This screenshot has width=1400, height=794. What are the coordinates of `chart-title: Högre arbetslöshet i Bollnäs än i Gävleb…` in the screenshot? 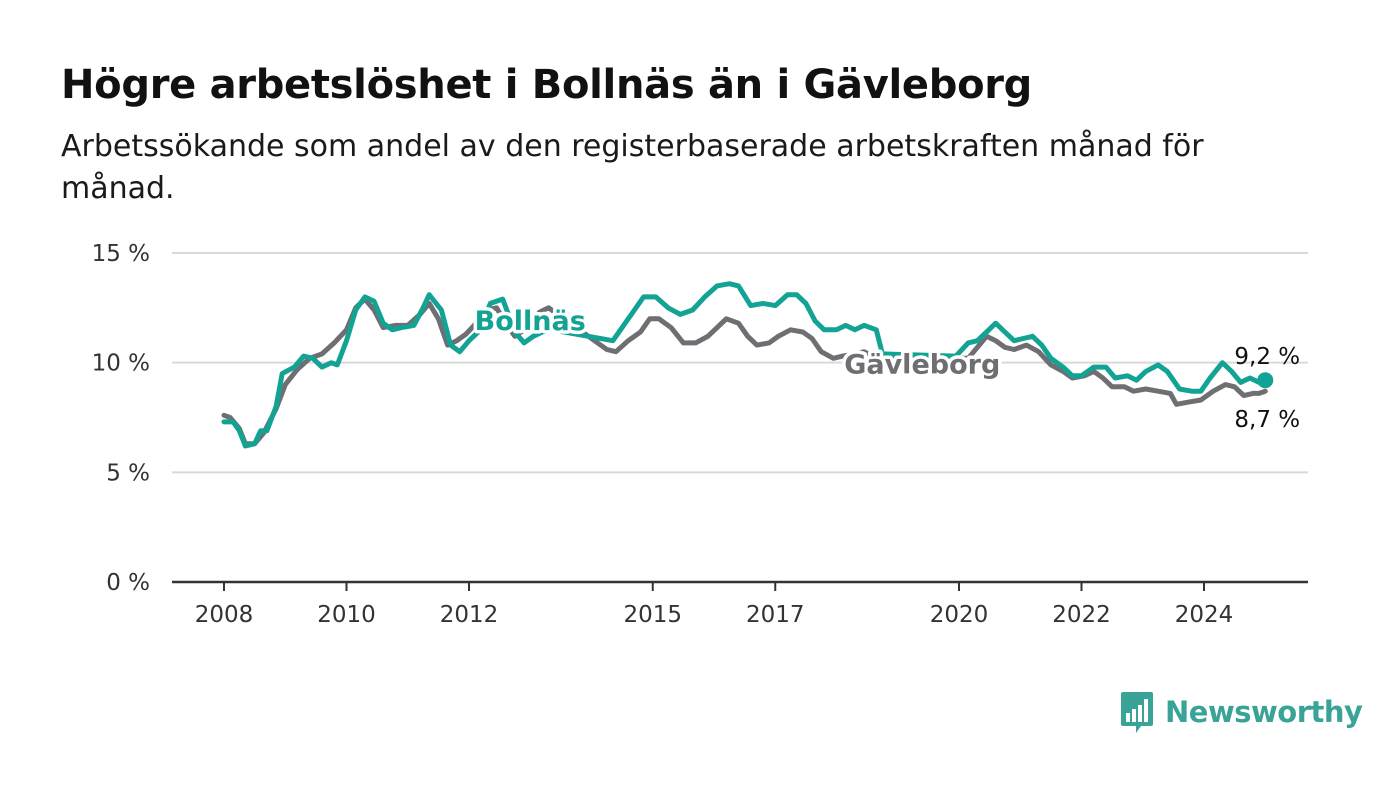 It's located at (547, 85).